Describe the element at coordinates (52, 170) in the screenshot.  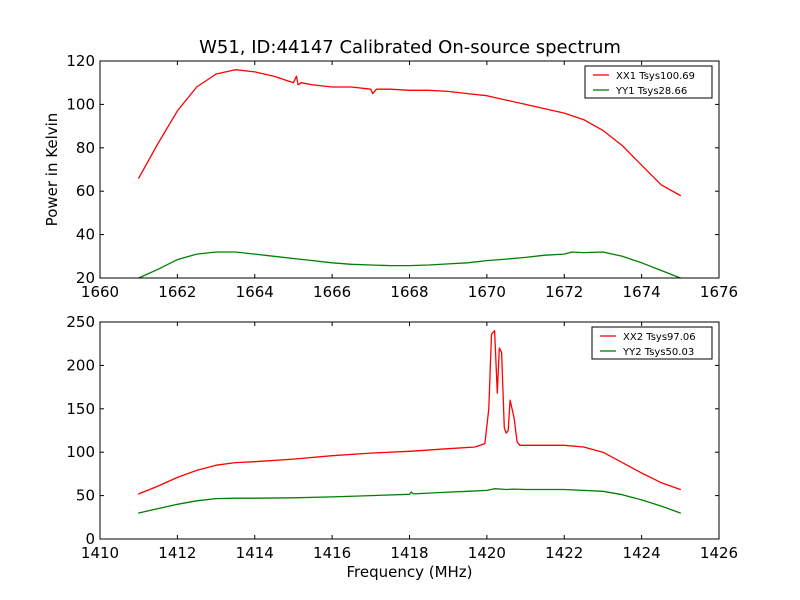
I see `y-axis-label: Power in Kelvin` at that location.